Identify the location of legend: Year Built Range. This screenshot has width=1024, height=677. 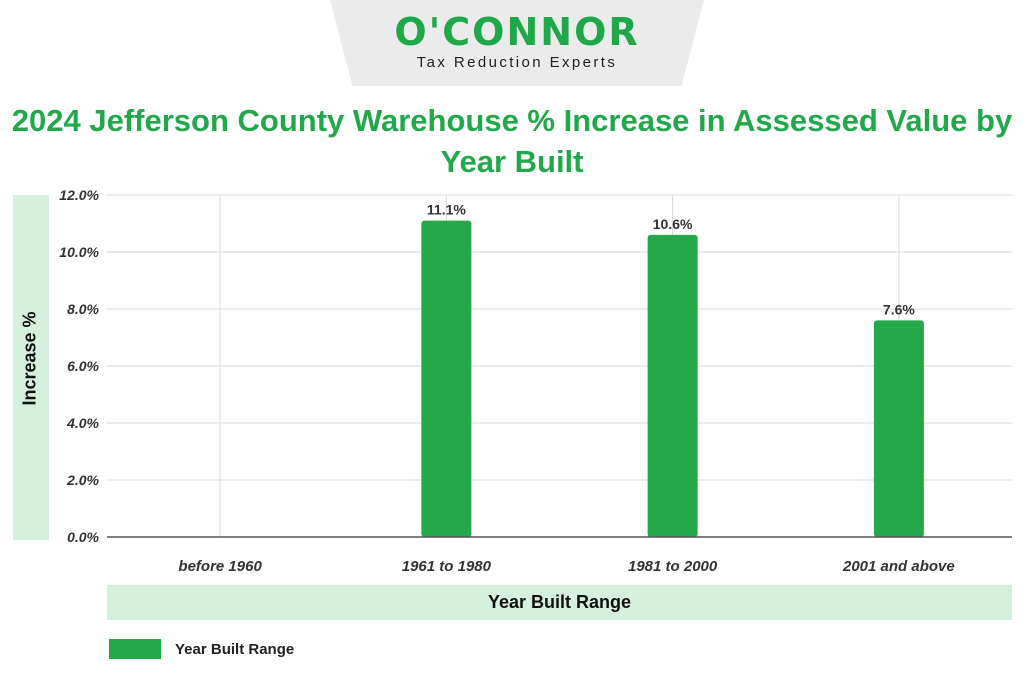
(201, 649).